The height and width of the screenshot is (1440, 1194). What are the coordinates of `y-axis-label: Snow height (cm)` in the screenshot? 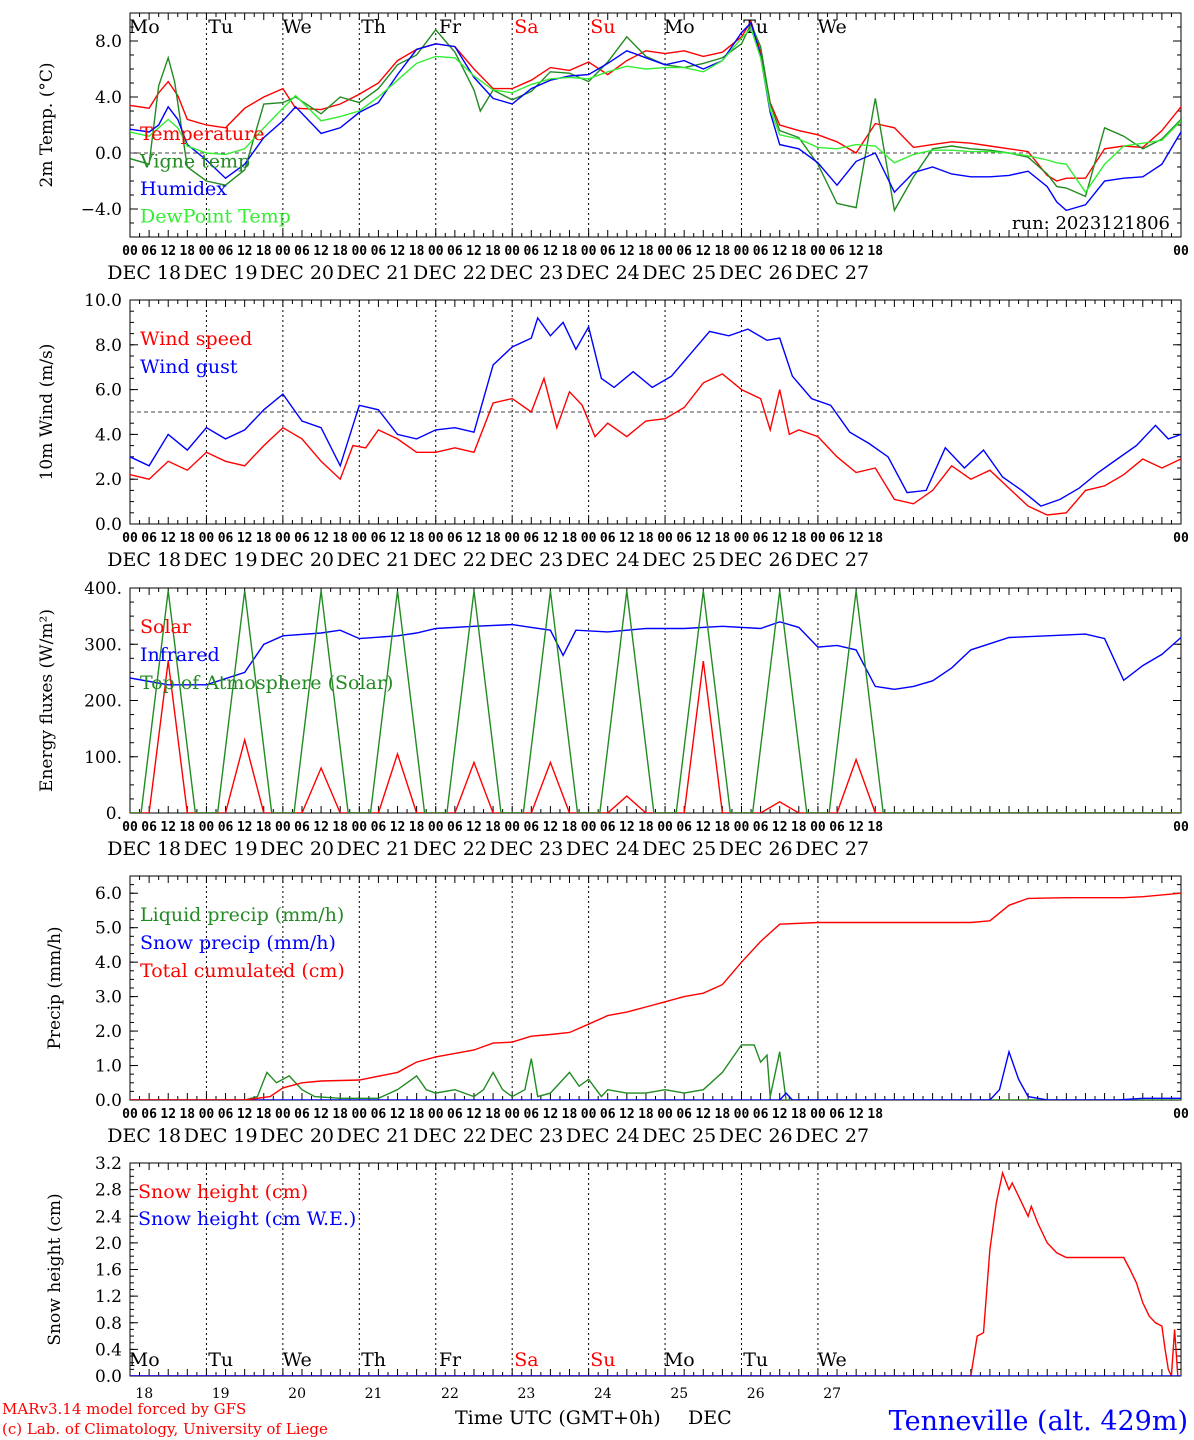 It's located at (55, 1269).